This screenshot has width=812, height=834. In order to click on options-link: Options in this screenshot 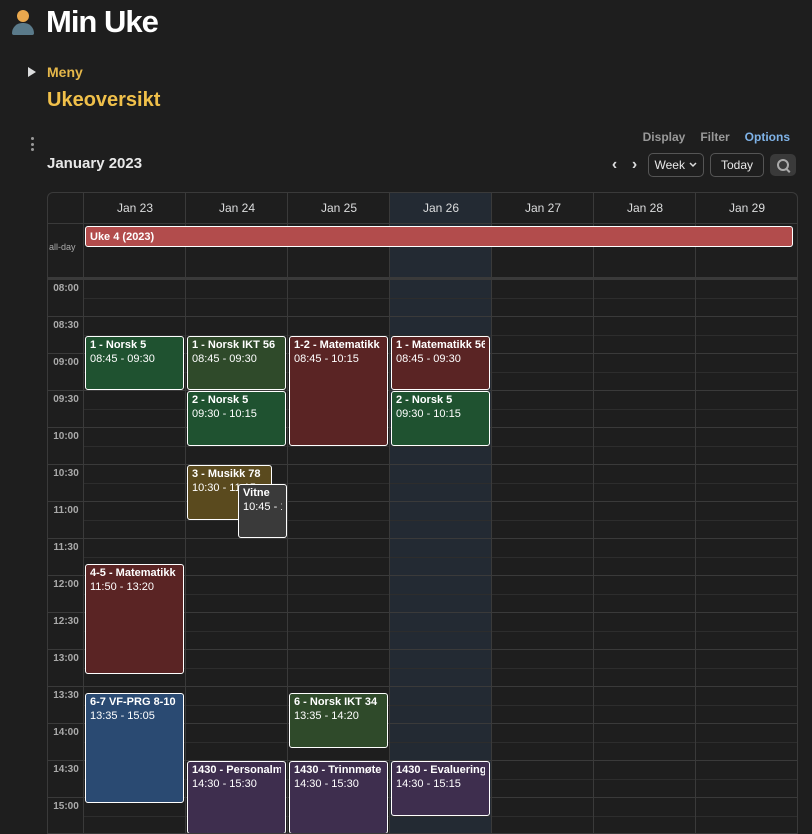, I will do `click(767, 137)`.